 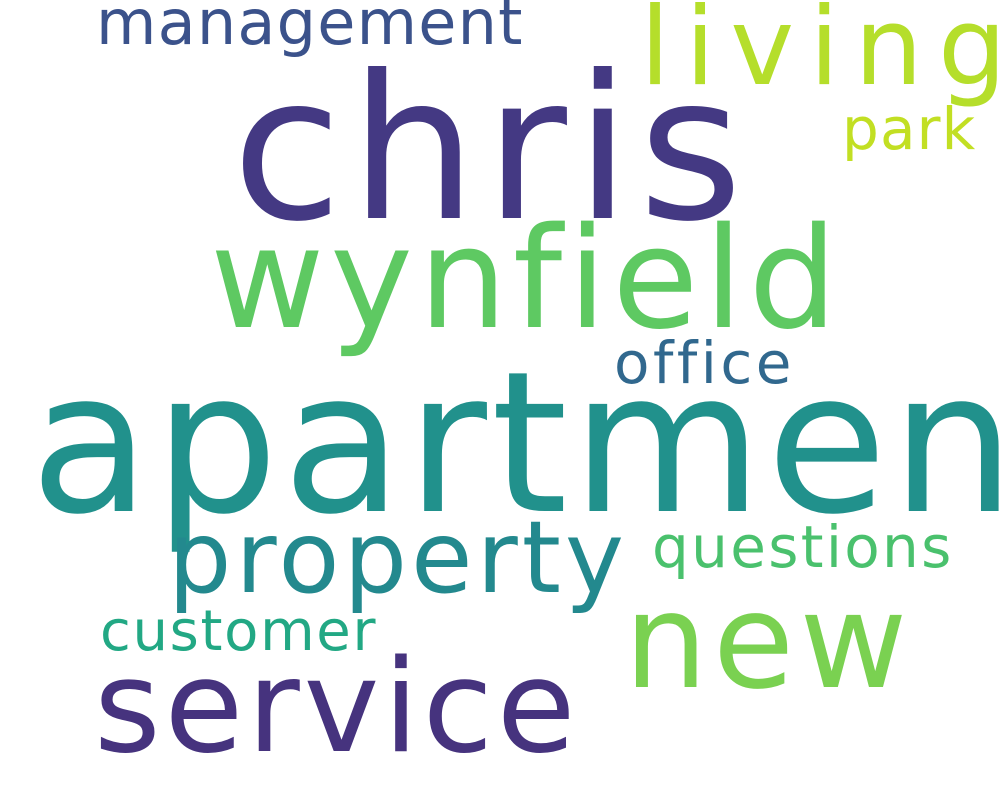 I want to click on word-management: management, so click(x=310, y=29).